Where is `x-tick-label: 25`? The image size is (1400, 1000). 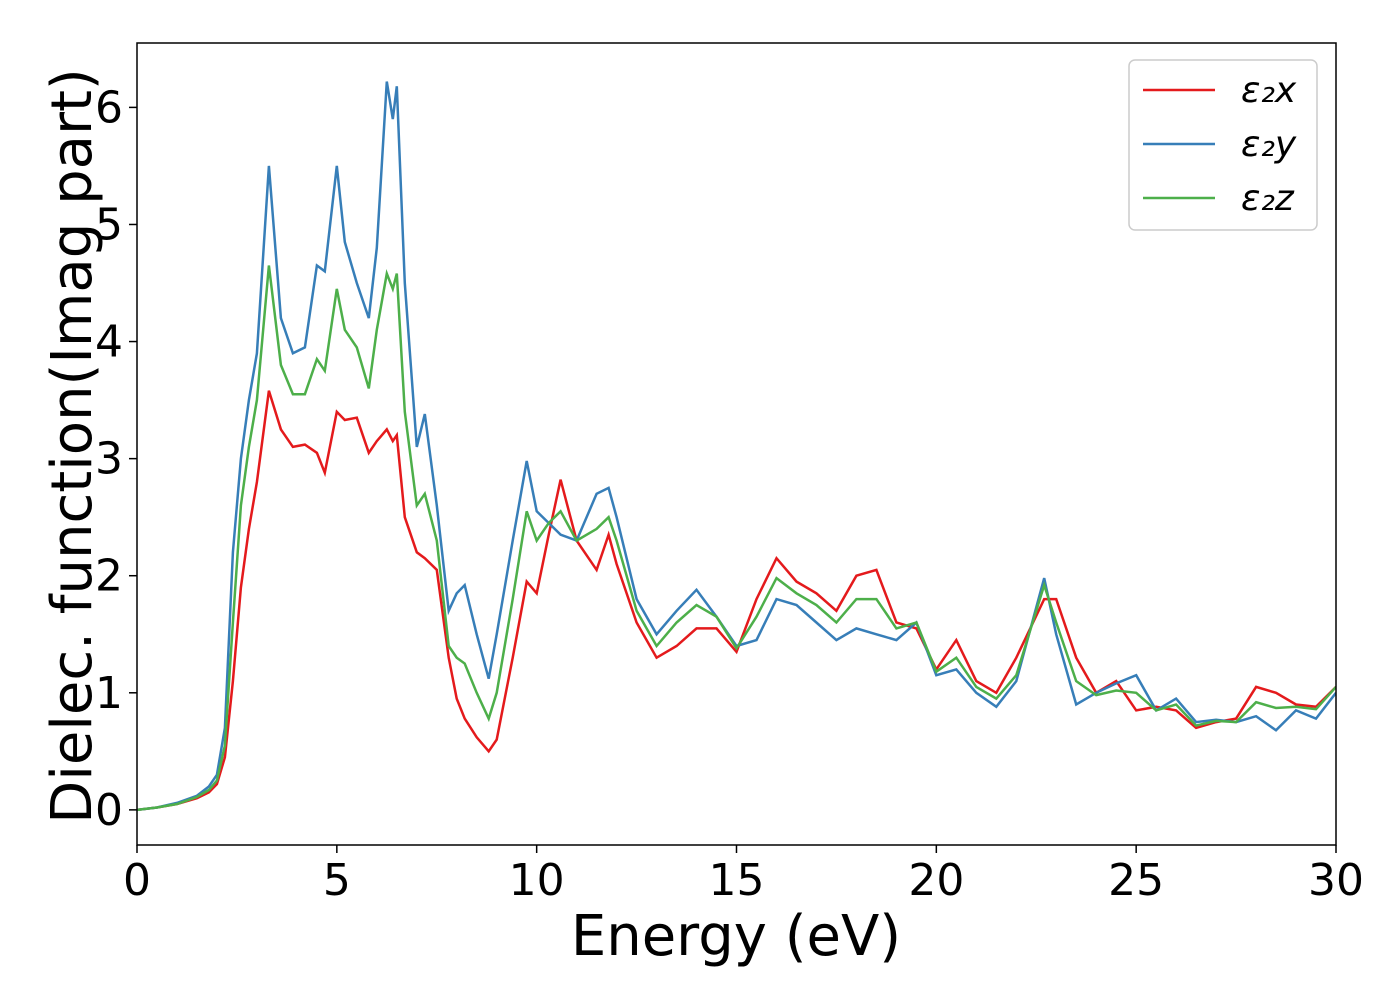 x-tick-label: 25 is located at coordinates (1136, 880).